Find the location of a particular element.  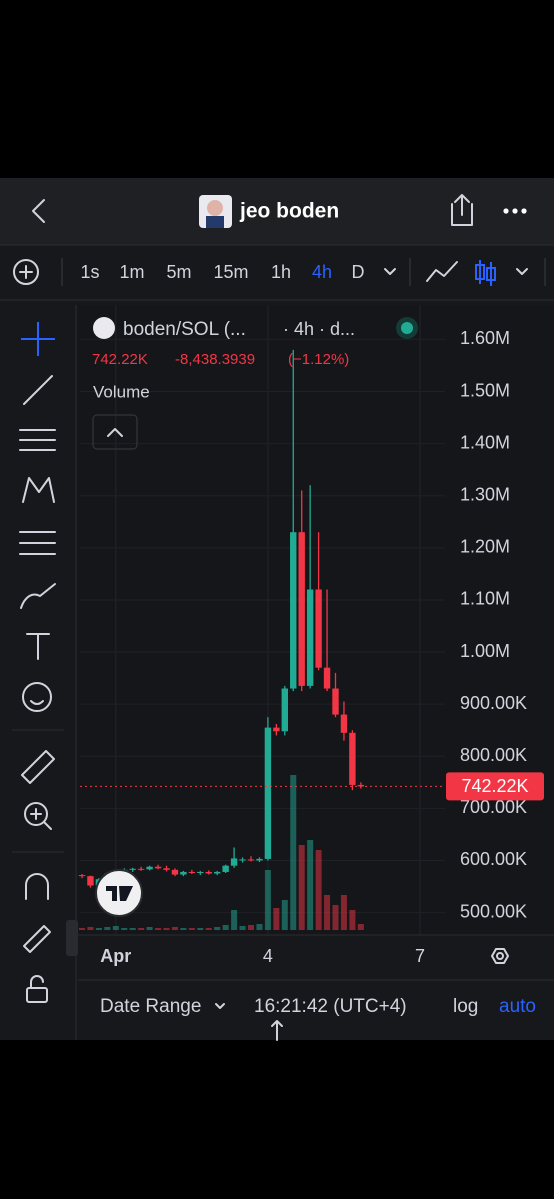

log-toggle: log is located at coordinates (465, 1006).